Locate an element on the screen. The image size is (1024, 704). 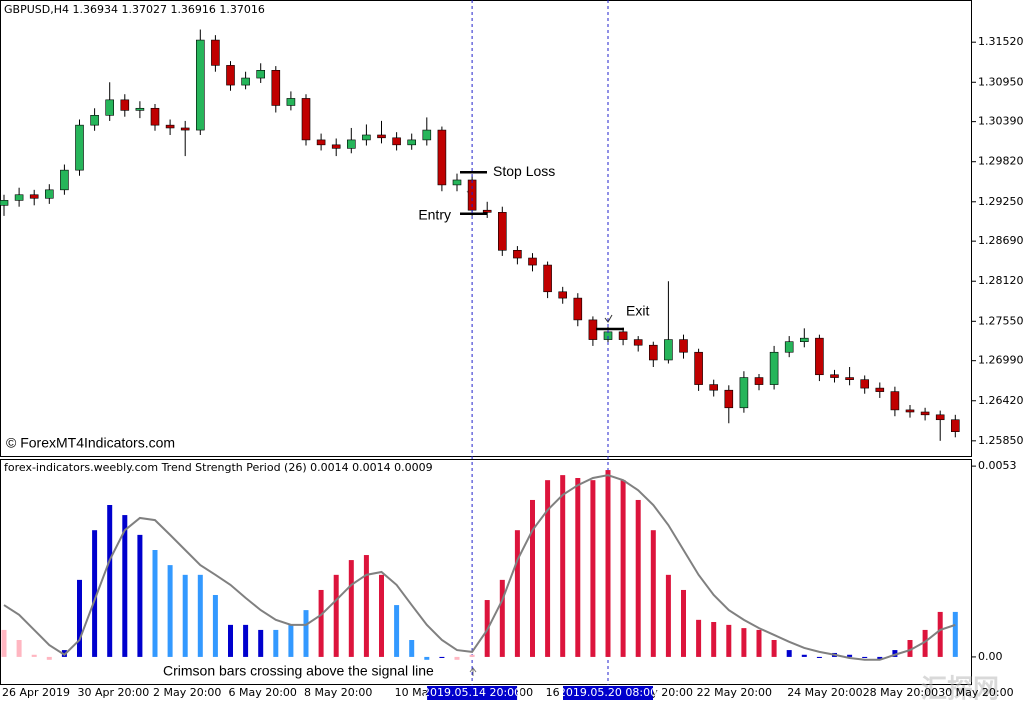
level-label: Stop Loss is located at coordinates (524, 171).